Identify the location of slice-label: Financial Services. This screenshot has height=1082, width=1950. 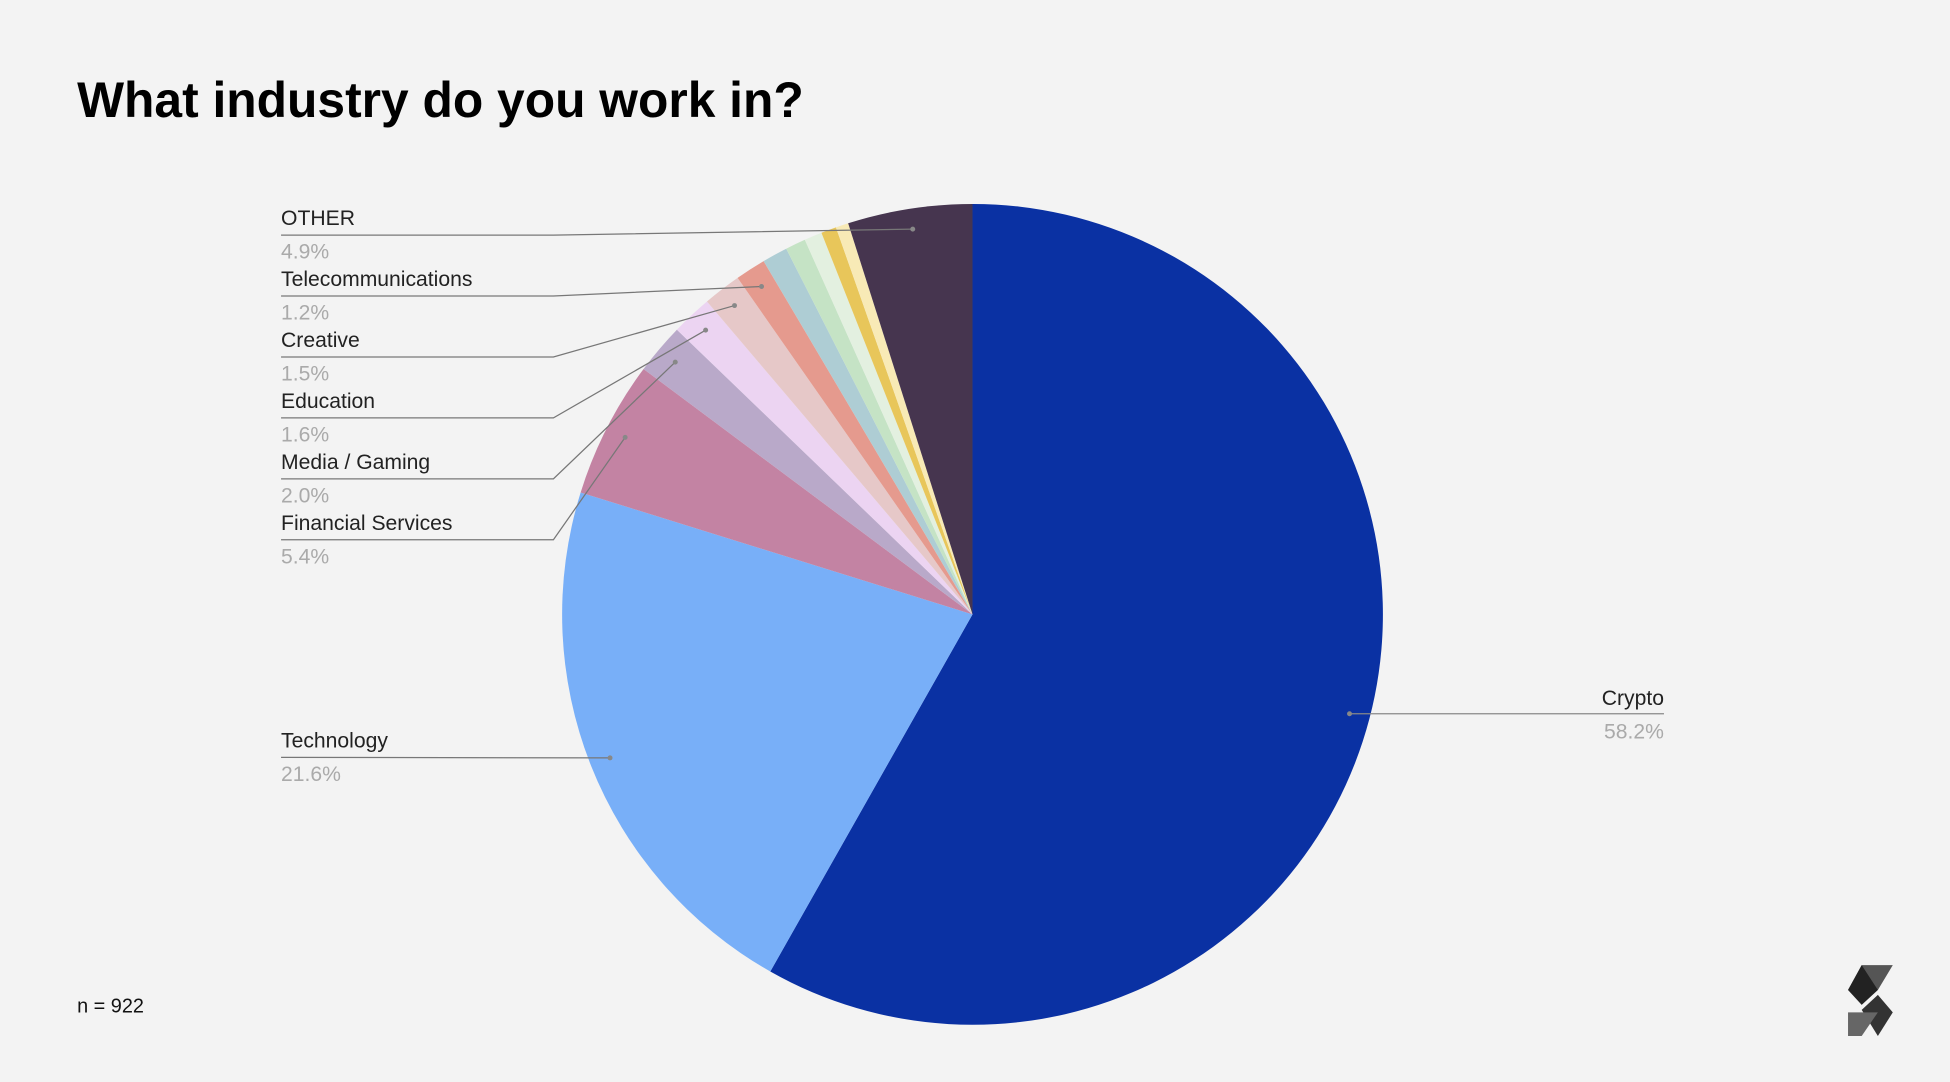
(366, 523).